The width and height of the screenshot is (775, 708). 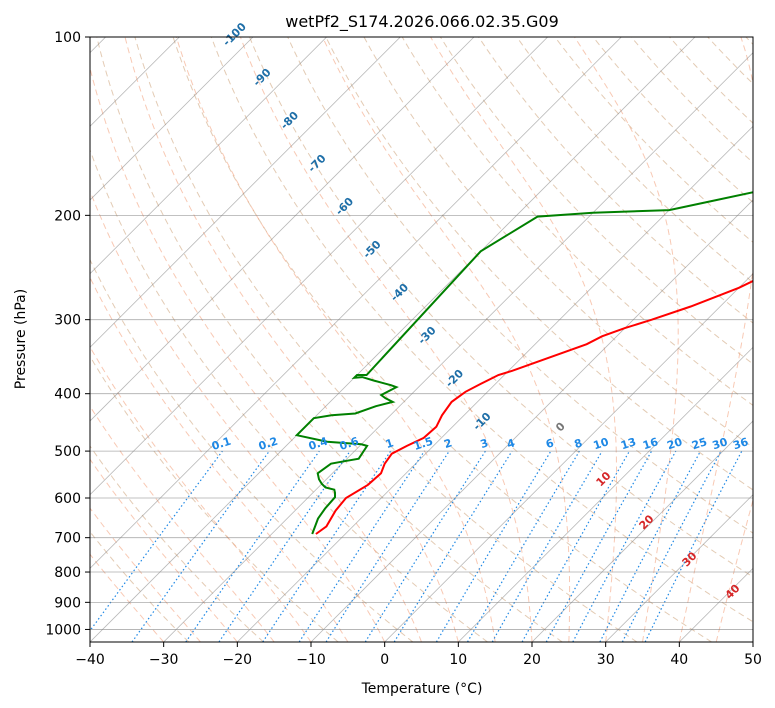 What do you see at coordinates (674, 443) in the screenshot?
I see `mixing-ratio-label: 20` at bounding box center [674, 443].